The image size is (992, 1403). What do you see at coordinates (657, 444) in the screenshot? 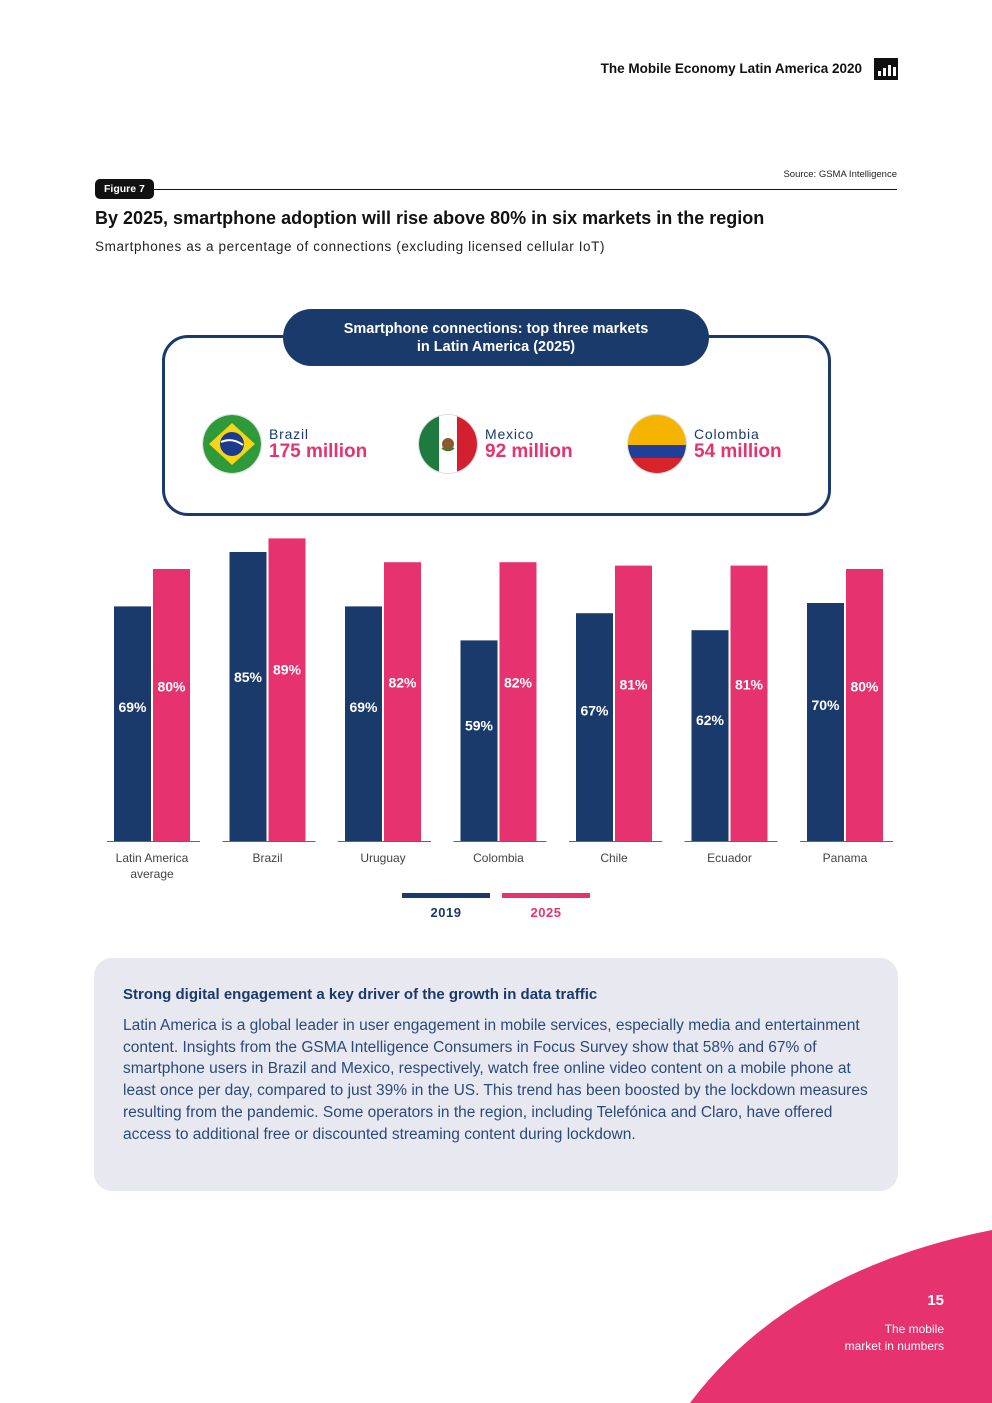
I see `colombia-flag-icon` at bounding box center [657, 444].